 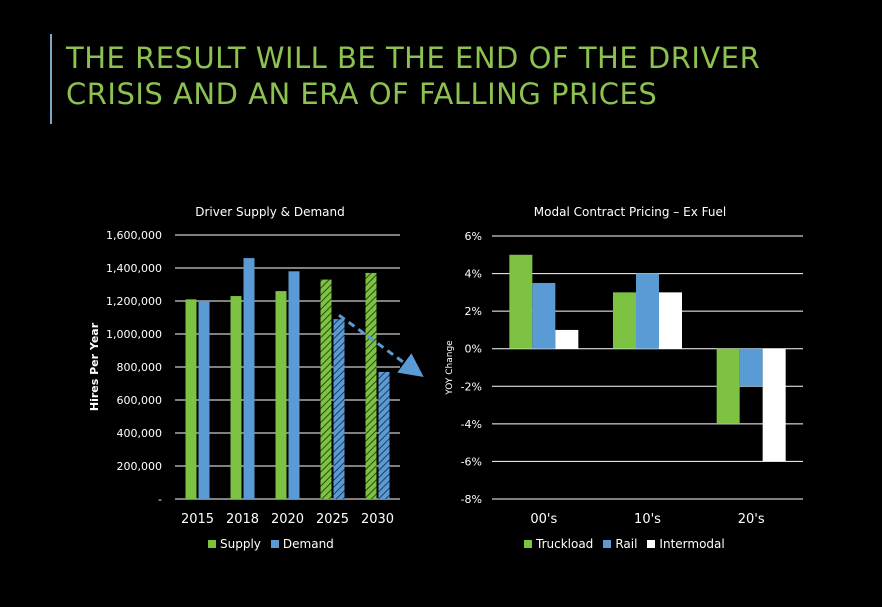 What do you see at coordinates (51, 79) in the screenshot?
I see `title-accent-line` at bounding box center [51, 79].